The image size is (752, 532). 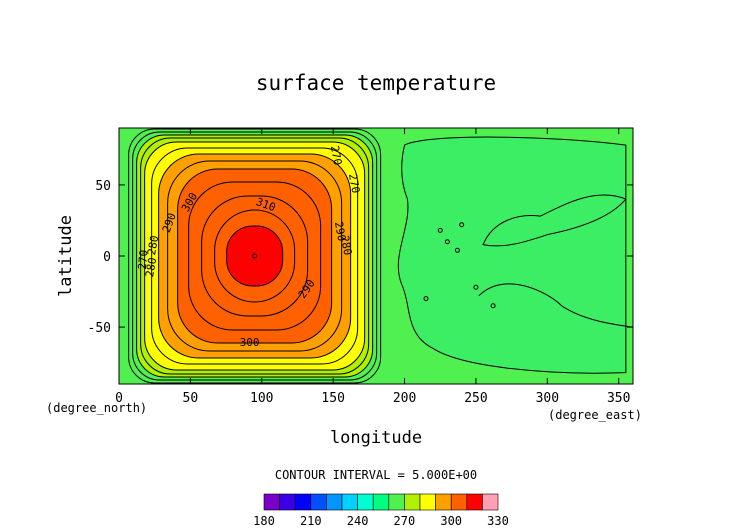 What do you see at coordinates (376, 438) in the screenshot?
I see `x-axis-label: longitude` at bounding box center [376, 438].